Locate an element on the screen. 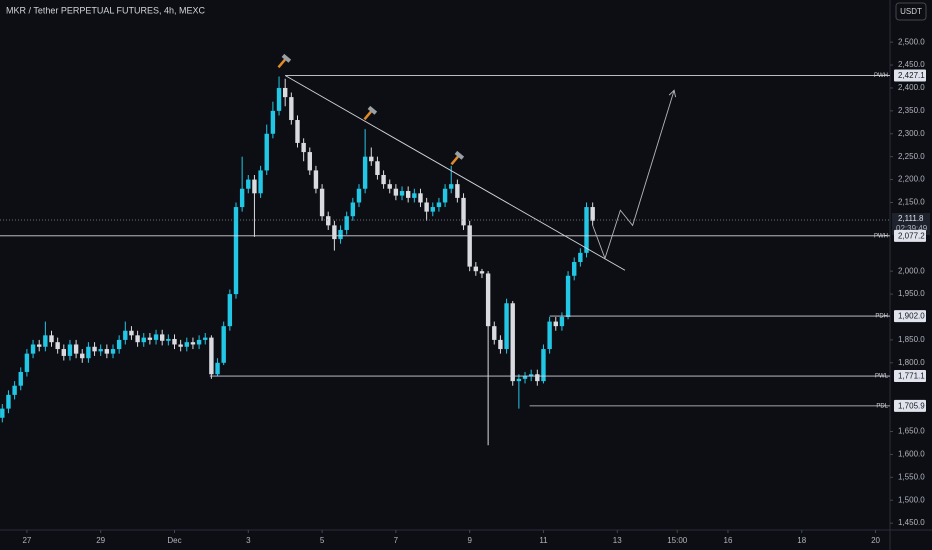 The image size is (932, 550). currency-button is located at coordinates (911, 11).